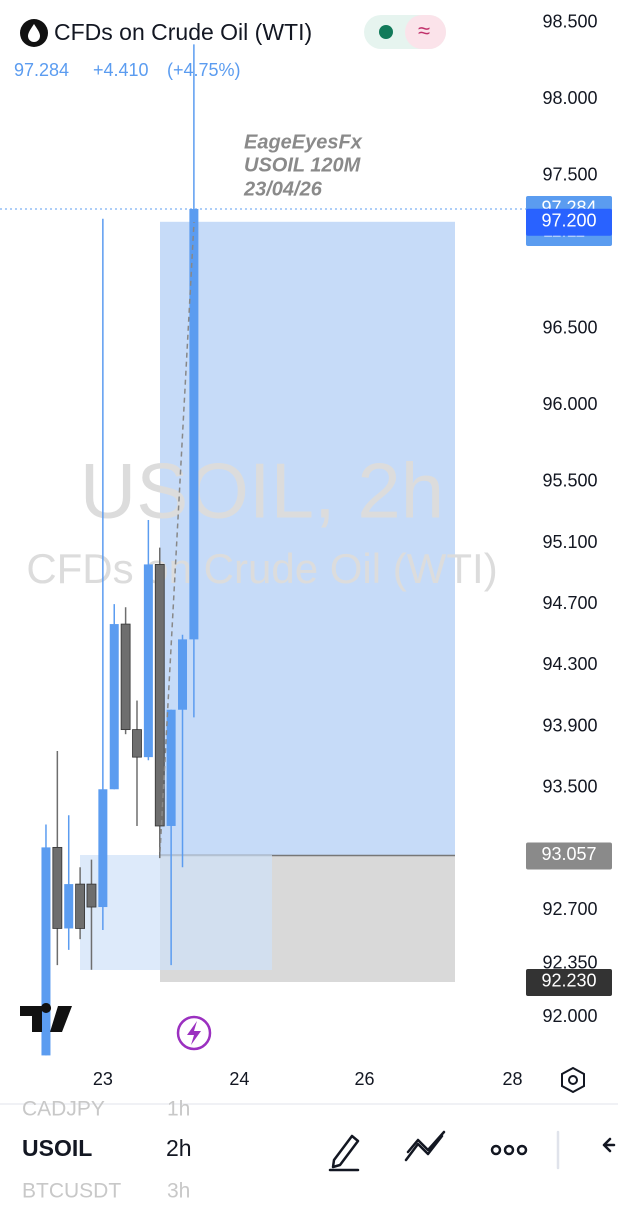 Image resolution: width=618 pixels, height=1205 pixels. Describe the element at coordinates (569, 175) in the screenshot. I see `y-tick-label: 97.500` at that location.